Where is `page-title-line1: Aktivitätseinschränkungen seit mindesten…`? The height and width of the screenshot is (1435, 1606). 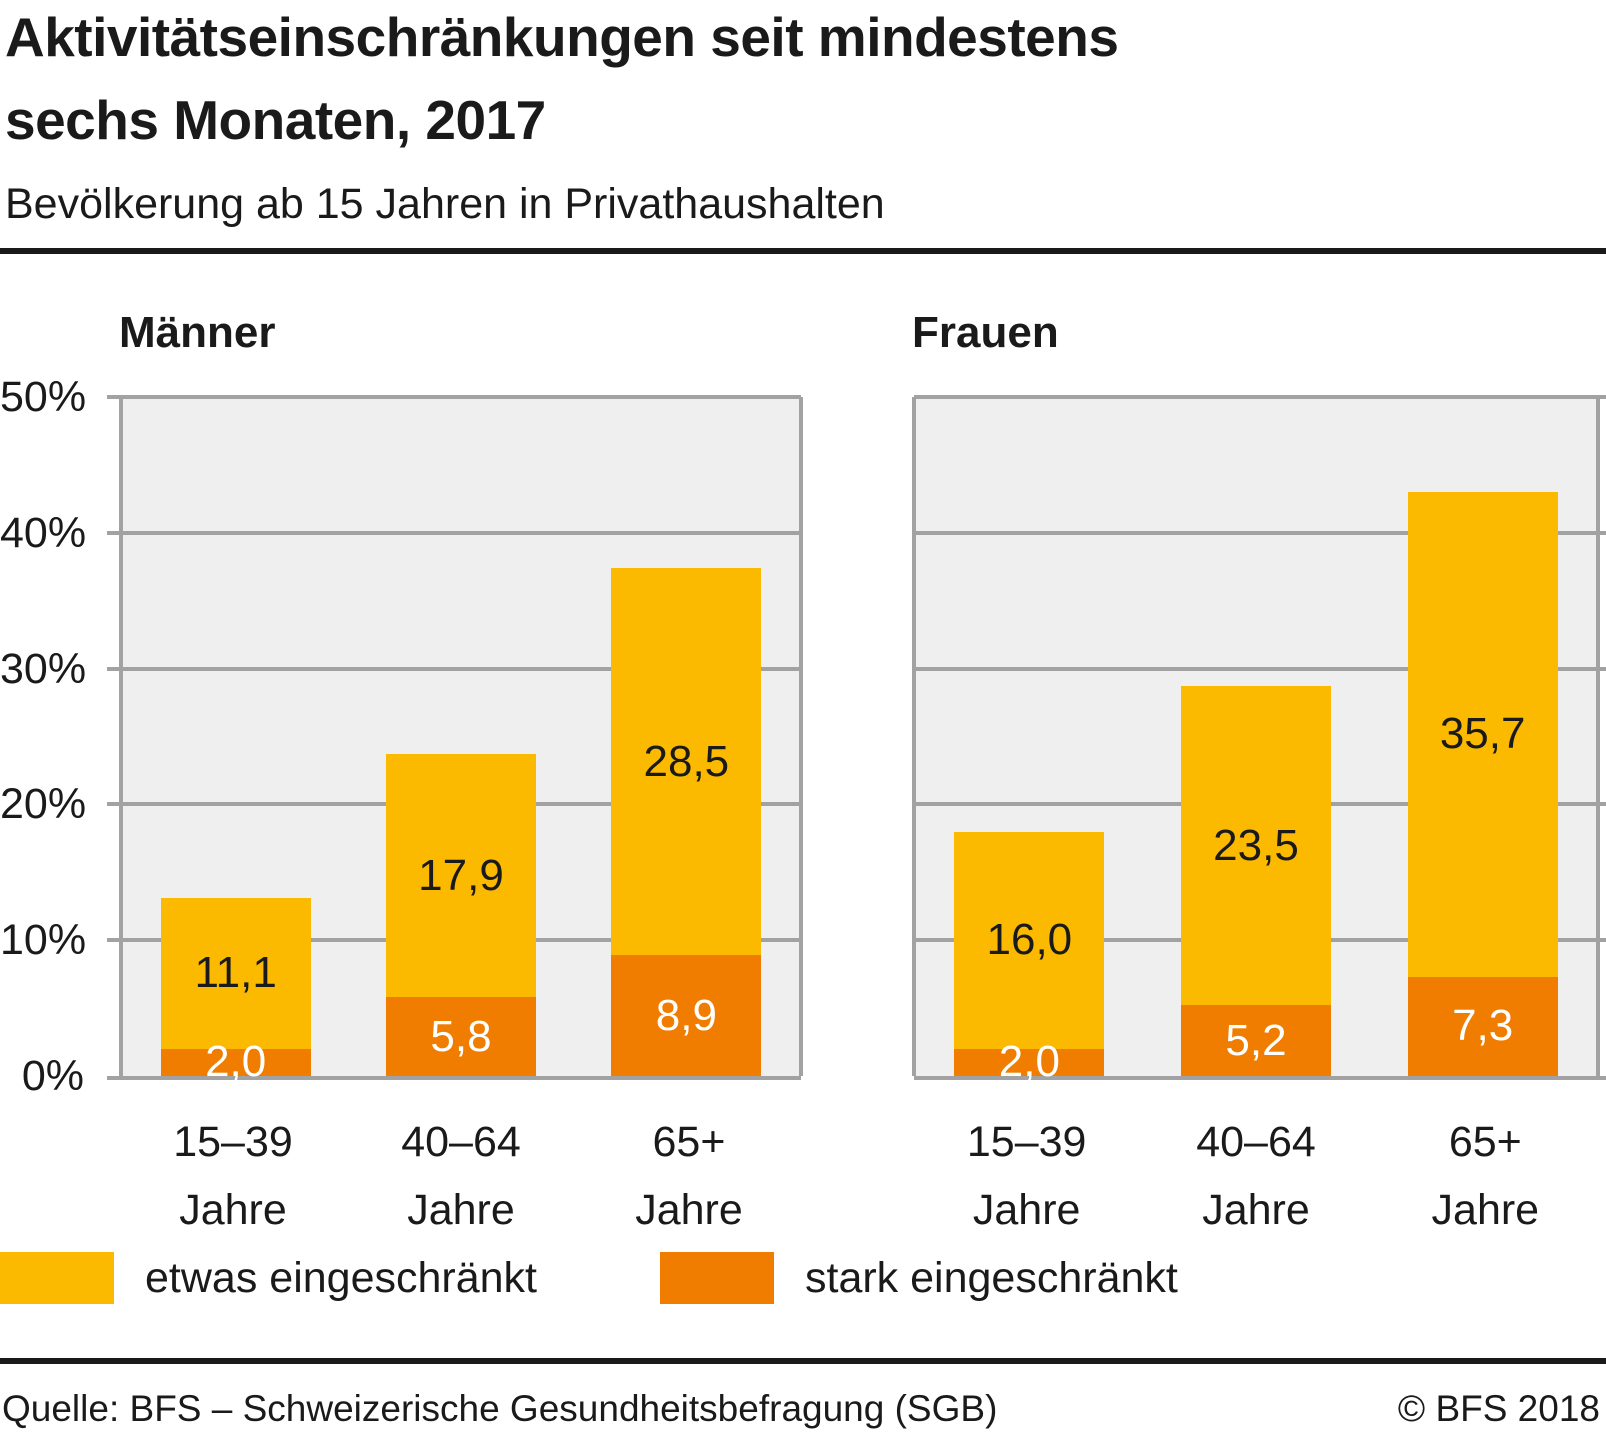 page-title-line1: Aktivitätseinschränkungen seit mindesten… is located at coordinates (562, 37).